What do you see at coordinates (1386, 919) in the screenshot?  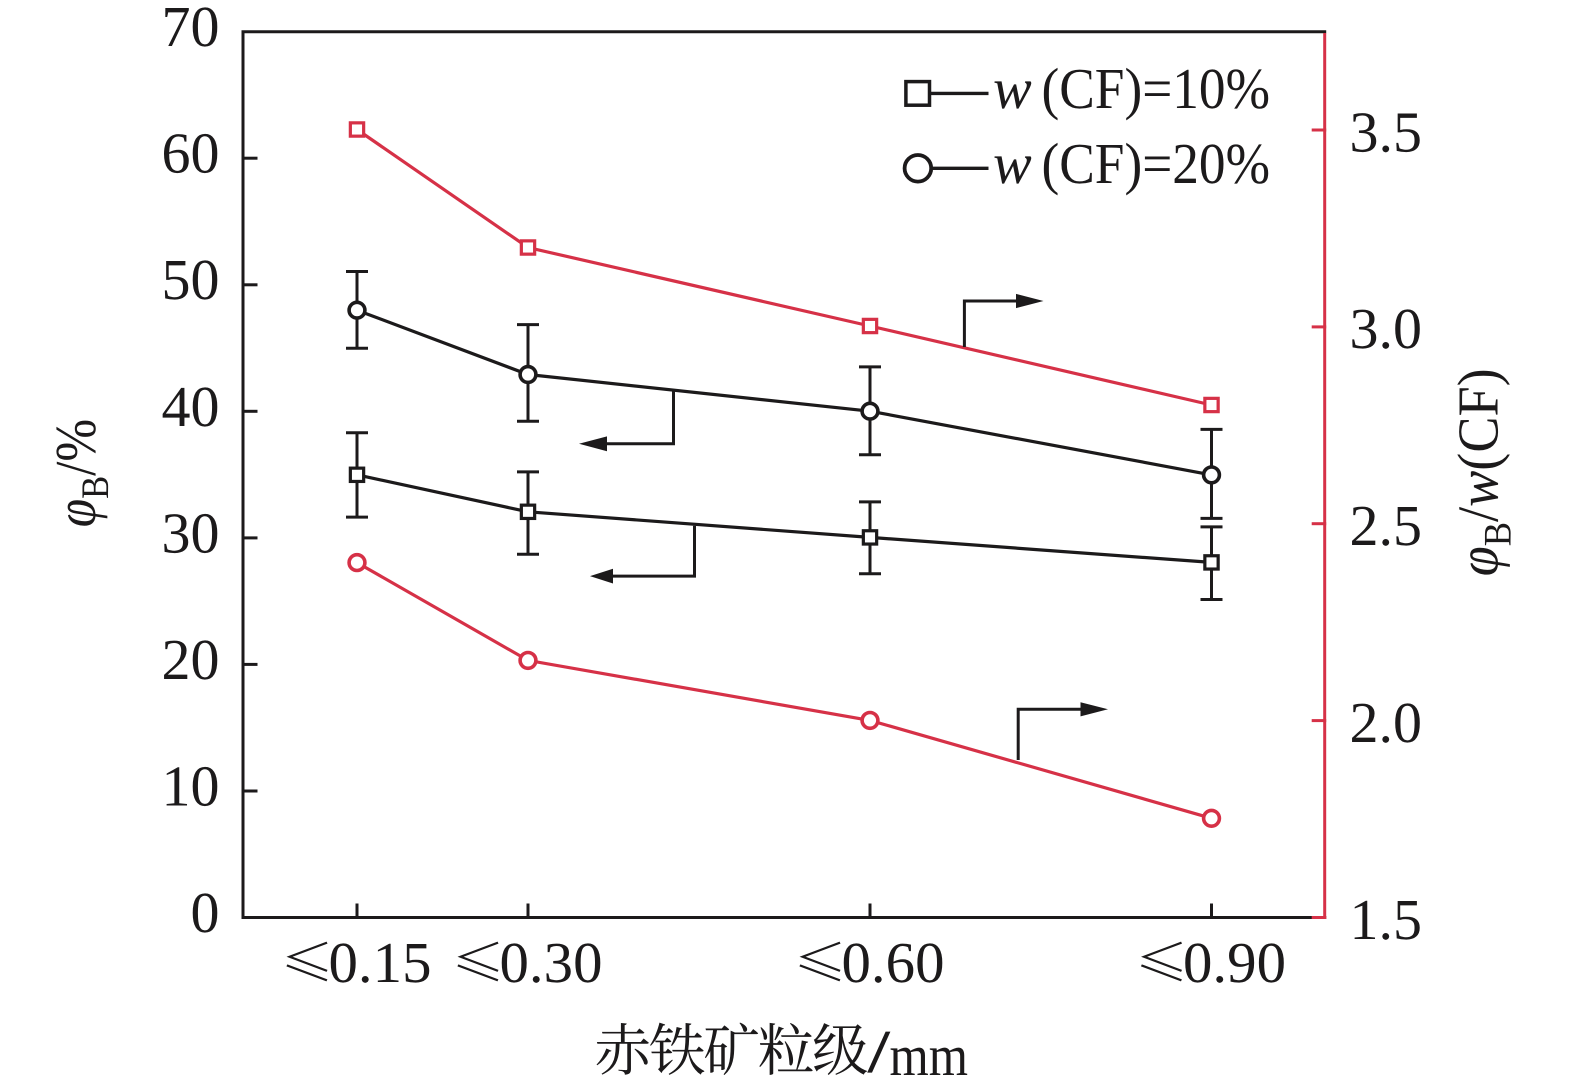 I see `svg-text: 1.5` at bounding box center [1386, 919].